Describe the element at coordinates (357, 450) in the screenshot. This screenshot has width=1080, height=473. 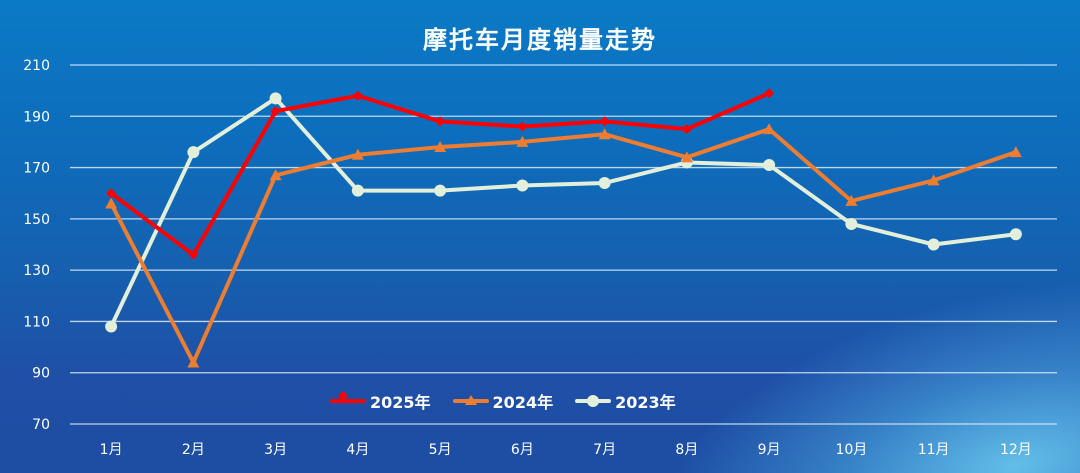
I see `x-tick-label: 4月` at that location.